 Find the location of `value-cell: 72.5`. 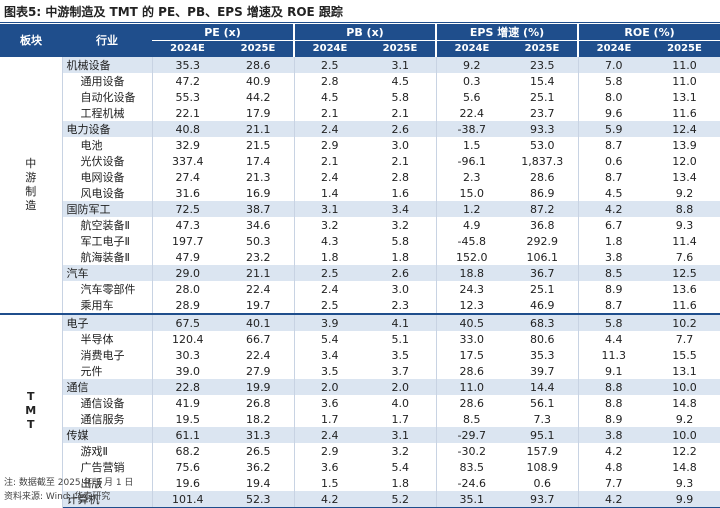

value-cell: 72.5 is located at coordinates (187, 209).